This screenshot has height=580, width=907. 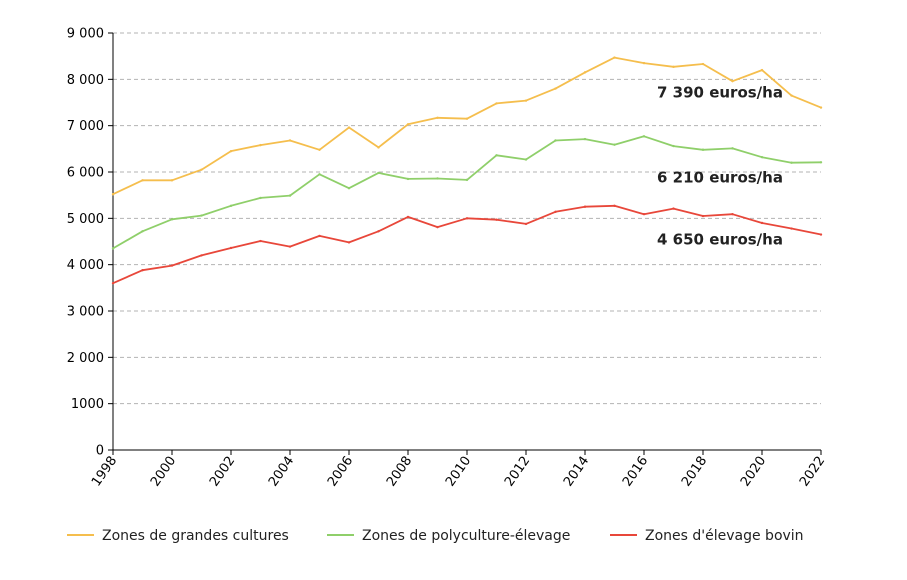 What do you see at coordinates (163, 472) in the screenshot?
I see `x-tick-label: 2000` at bounding box center [163, 472].